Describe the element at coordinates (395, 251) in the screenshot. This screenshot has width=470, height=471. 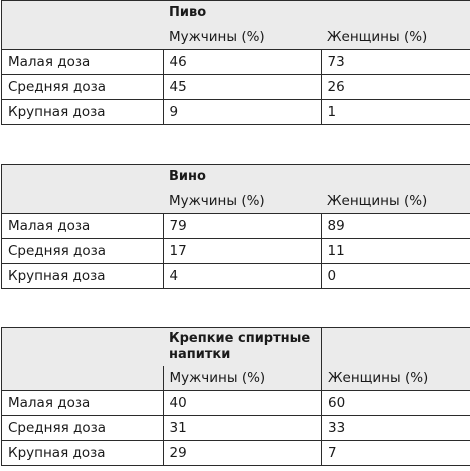
I see `cell-women: 11` at that location.